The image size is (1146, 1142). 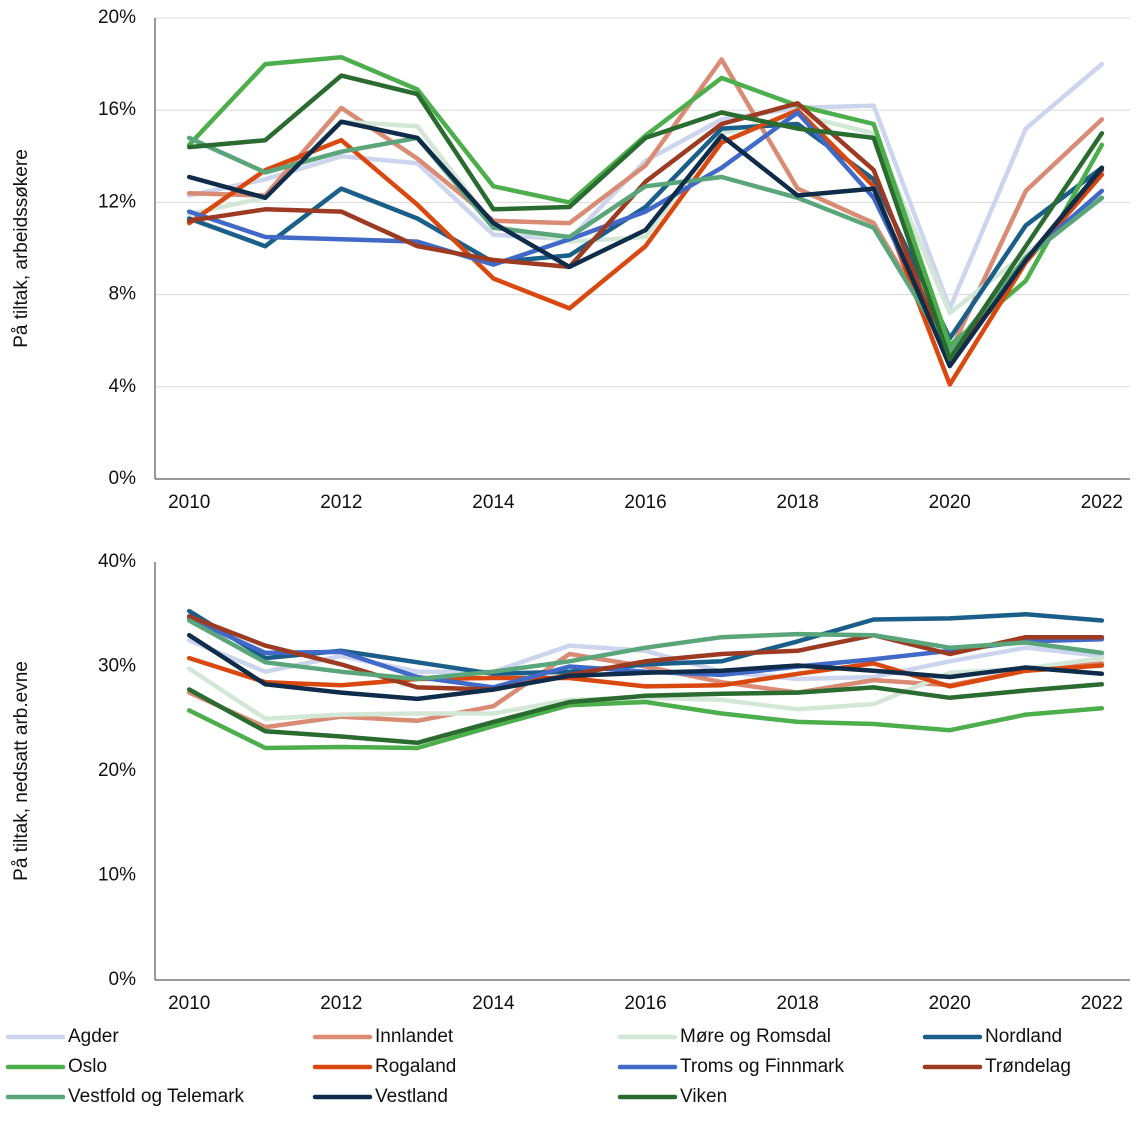 What do you see at coordinates (755, 1036) in the screenshot?
I see `legend-label: Møre og Romsdal` at bounding box center [755, 1036].